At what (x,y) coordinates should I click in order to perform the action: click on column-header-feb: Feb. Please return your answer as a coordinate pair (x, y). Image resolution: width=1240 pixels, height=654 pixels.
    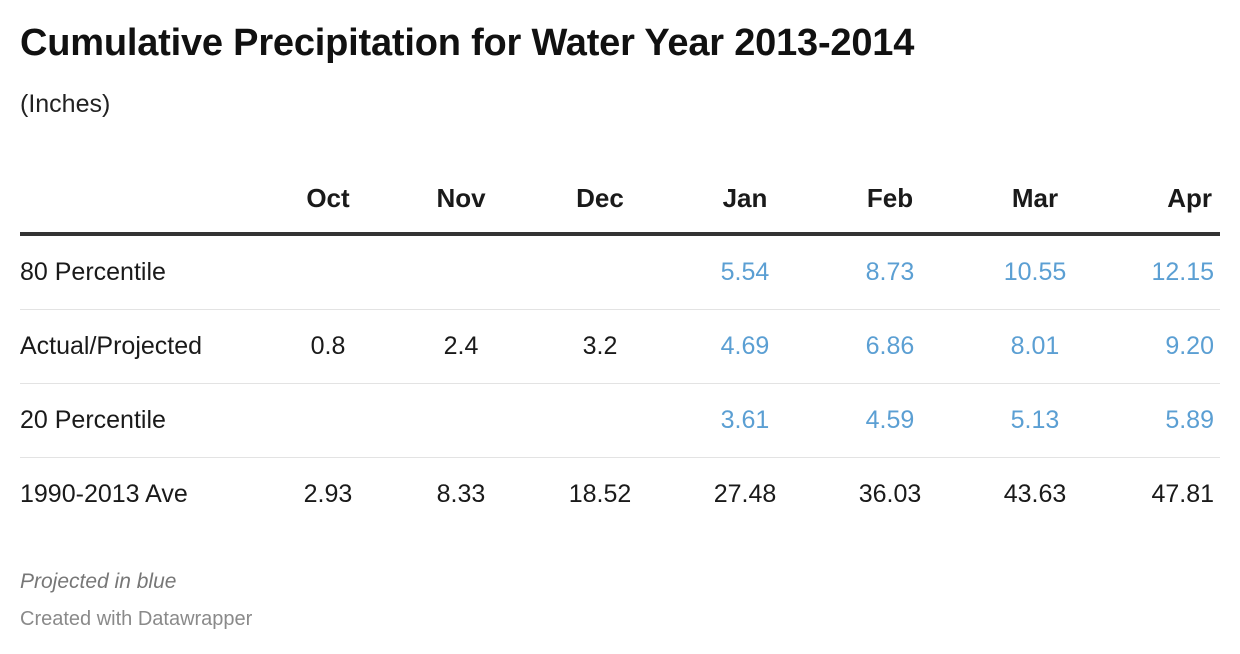
    Looking at the image, I should click on (890, 200).